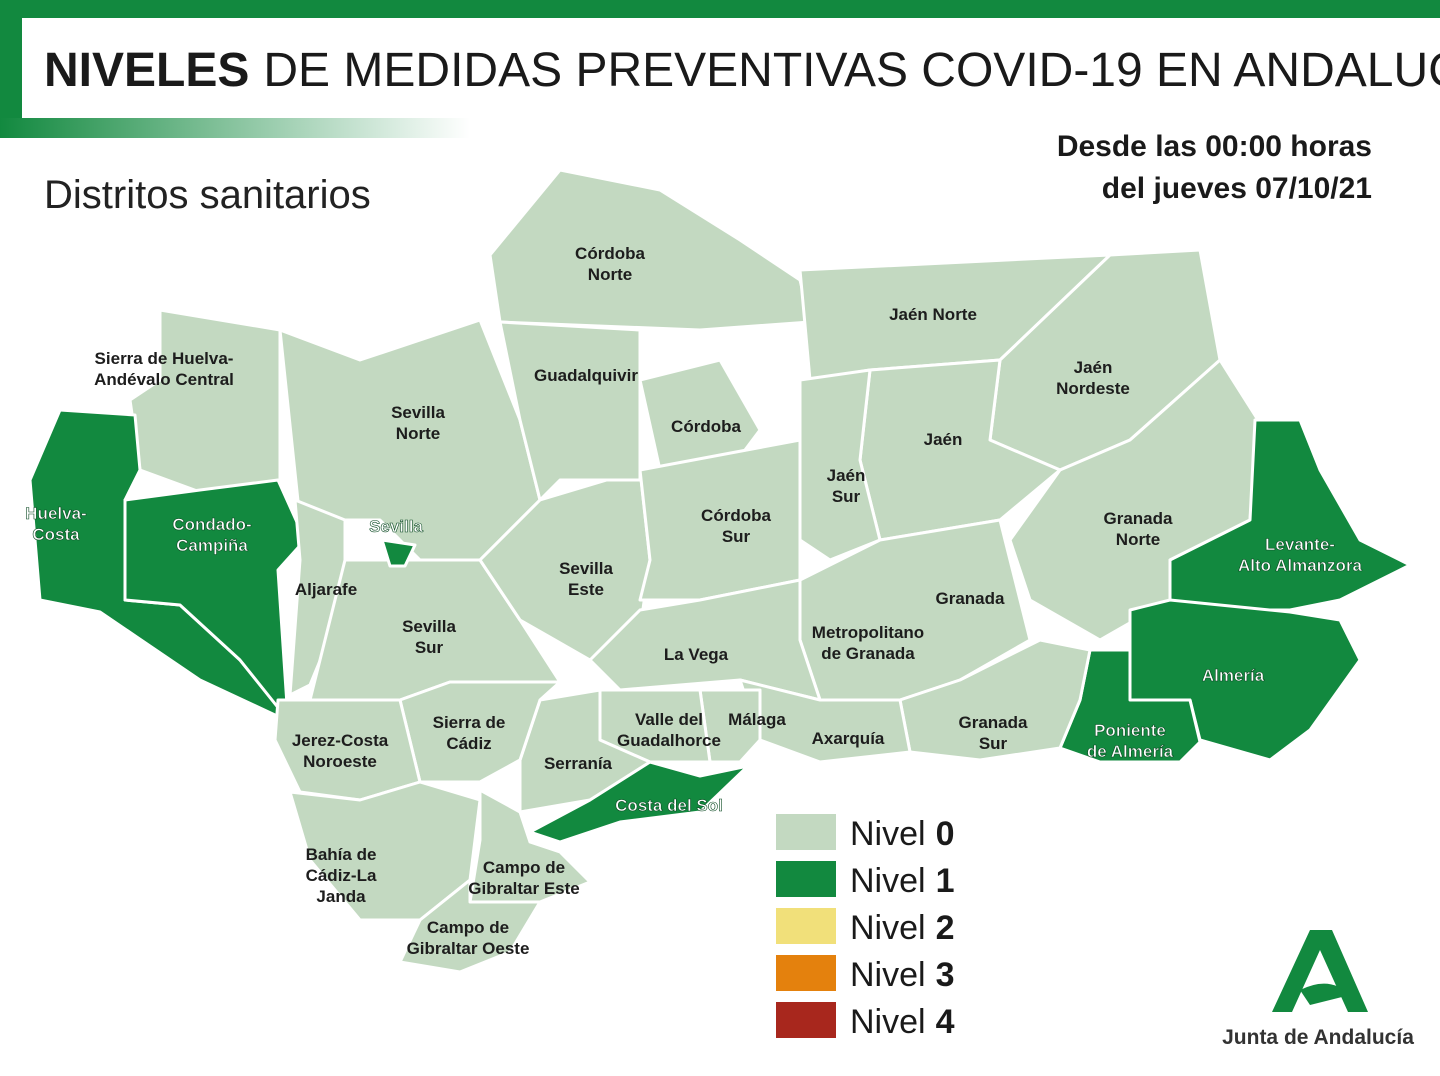 Image resolution: width=1440 pixels, height=1076 pixels. I want to click on district-label-line: Cádiz-La, so click(341, 875).